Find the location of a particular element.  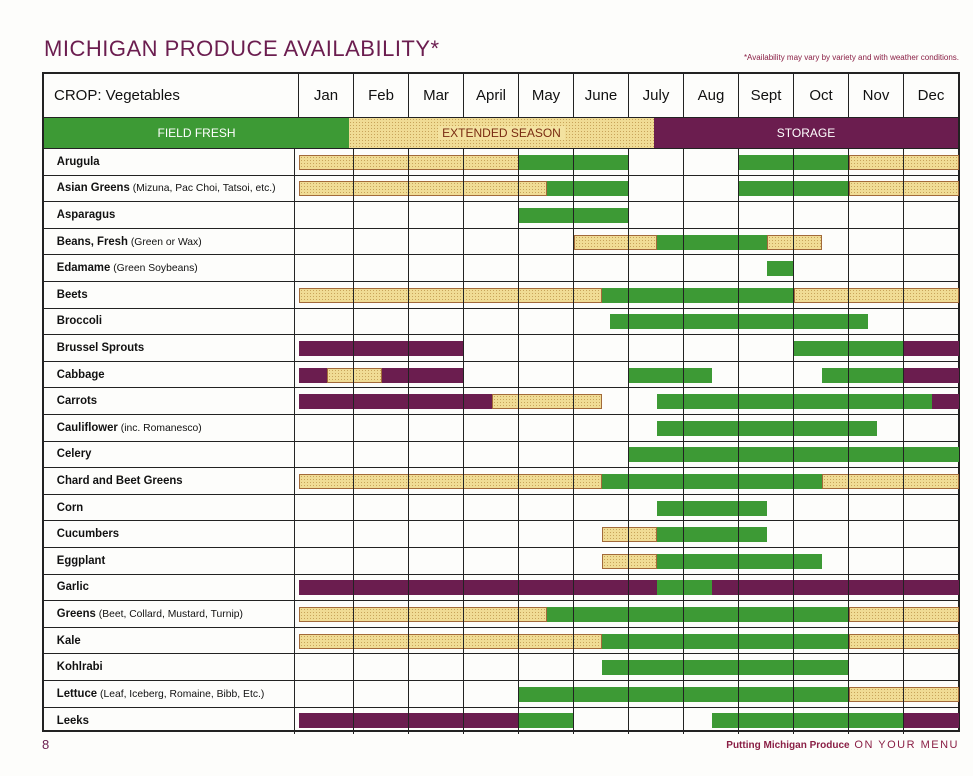

crop-label: Leeks is located at coordinates (169, 721).